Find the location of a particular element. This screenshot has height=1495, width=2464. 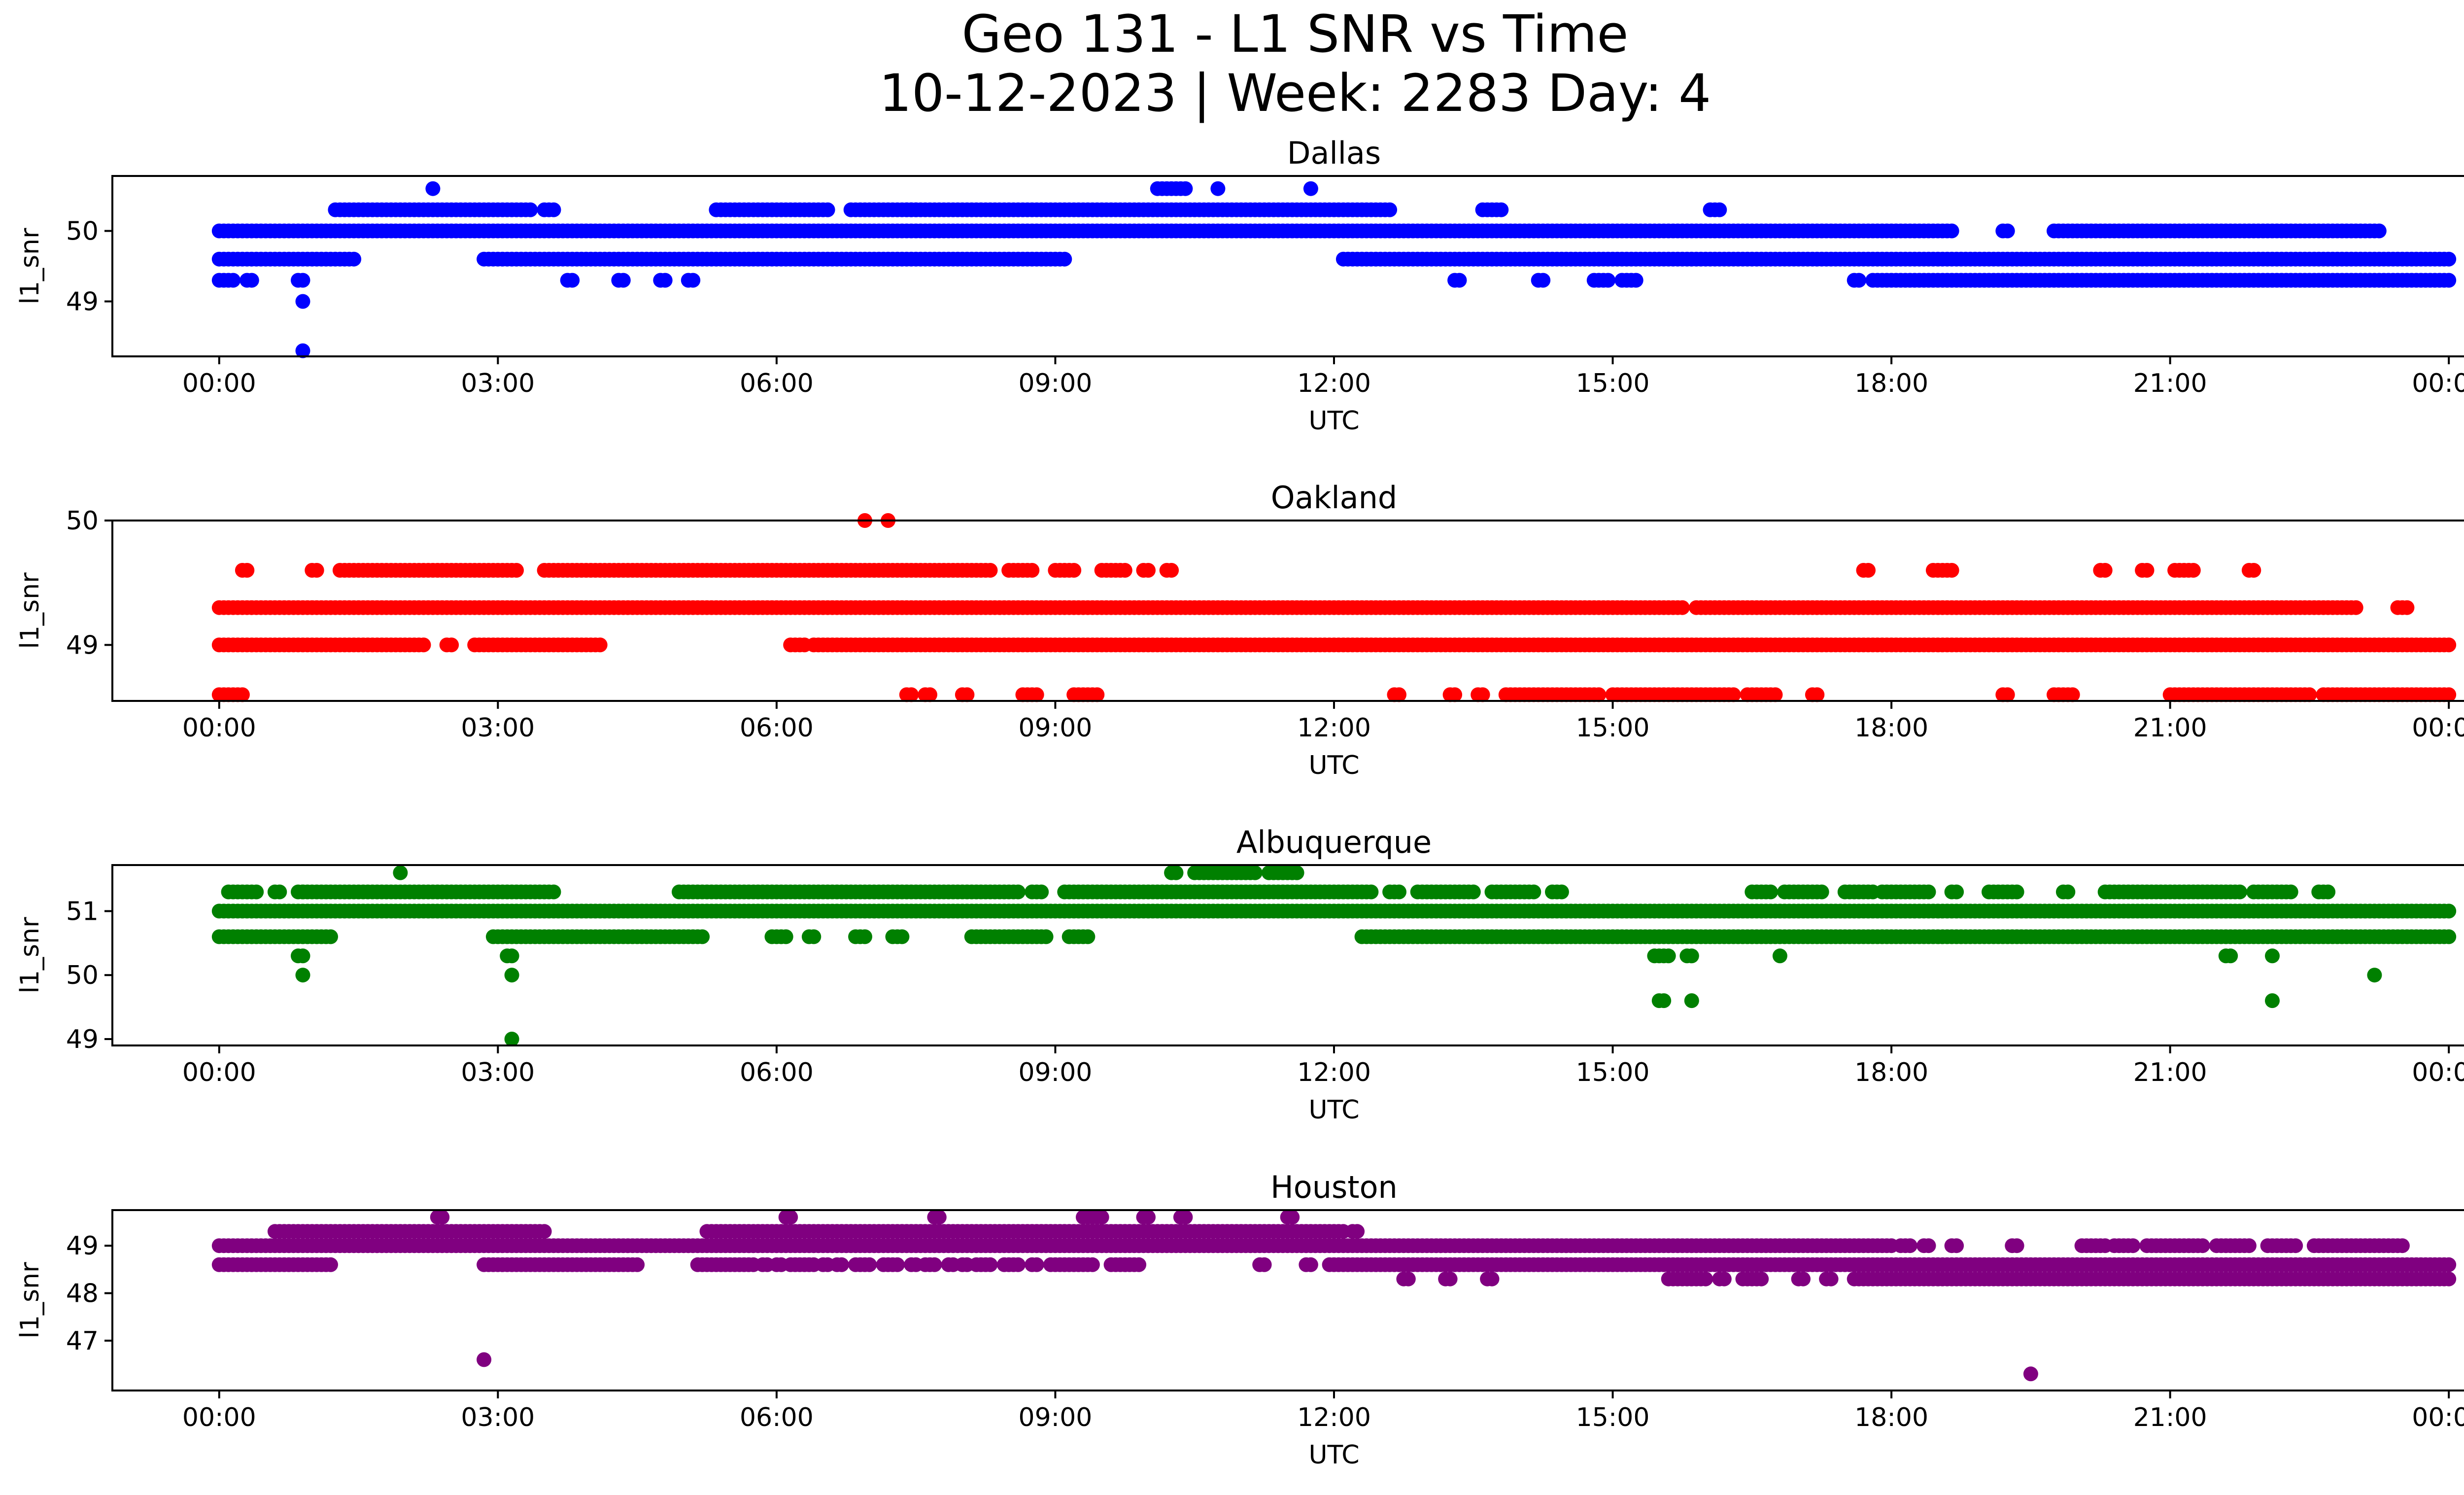

houston-x-tick-label: 15:00 is located at coordinates (1613, 1417).